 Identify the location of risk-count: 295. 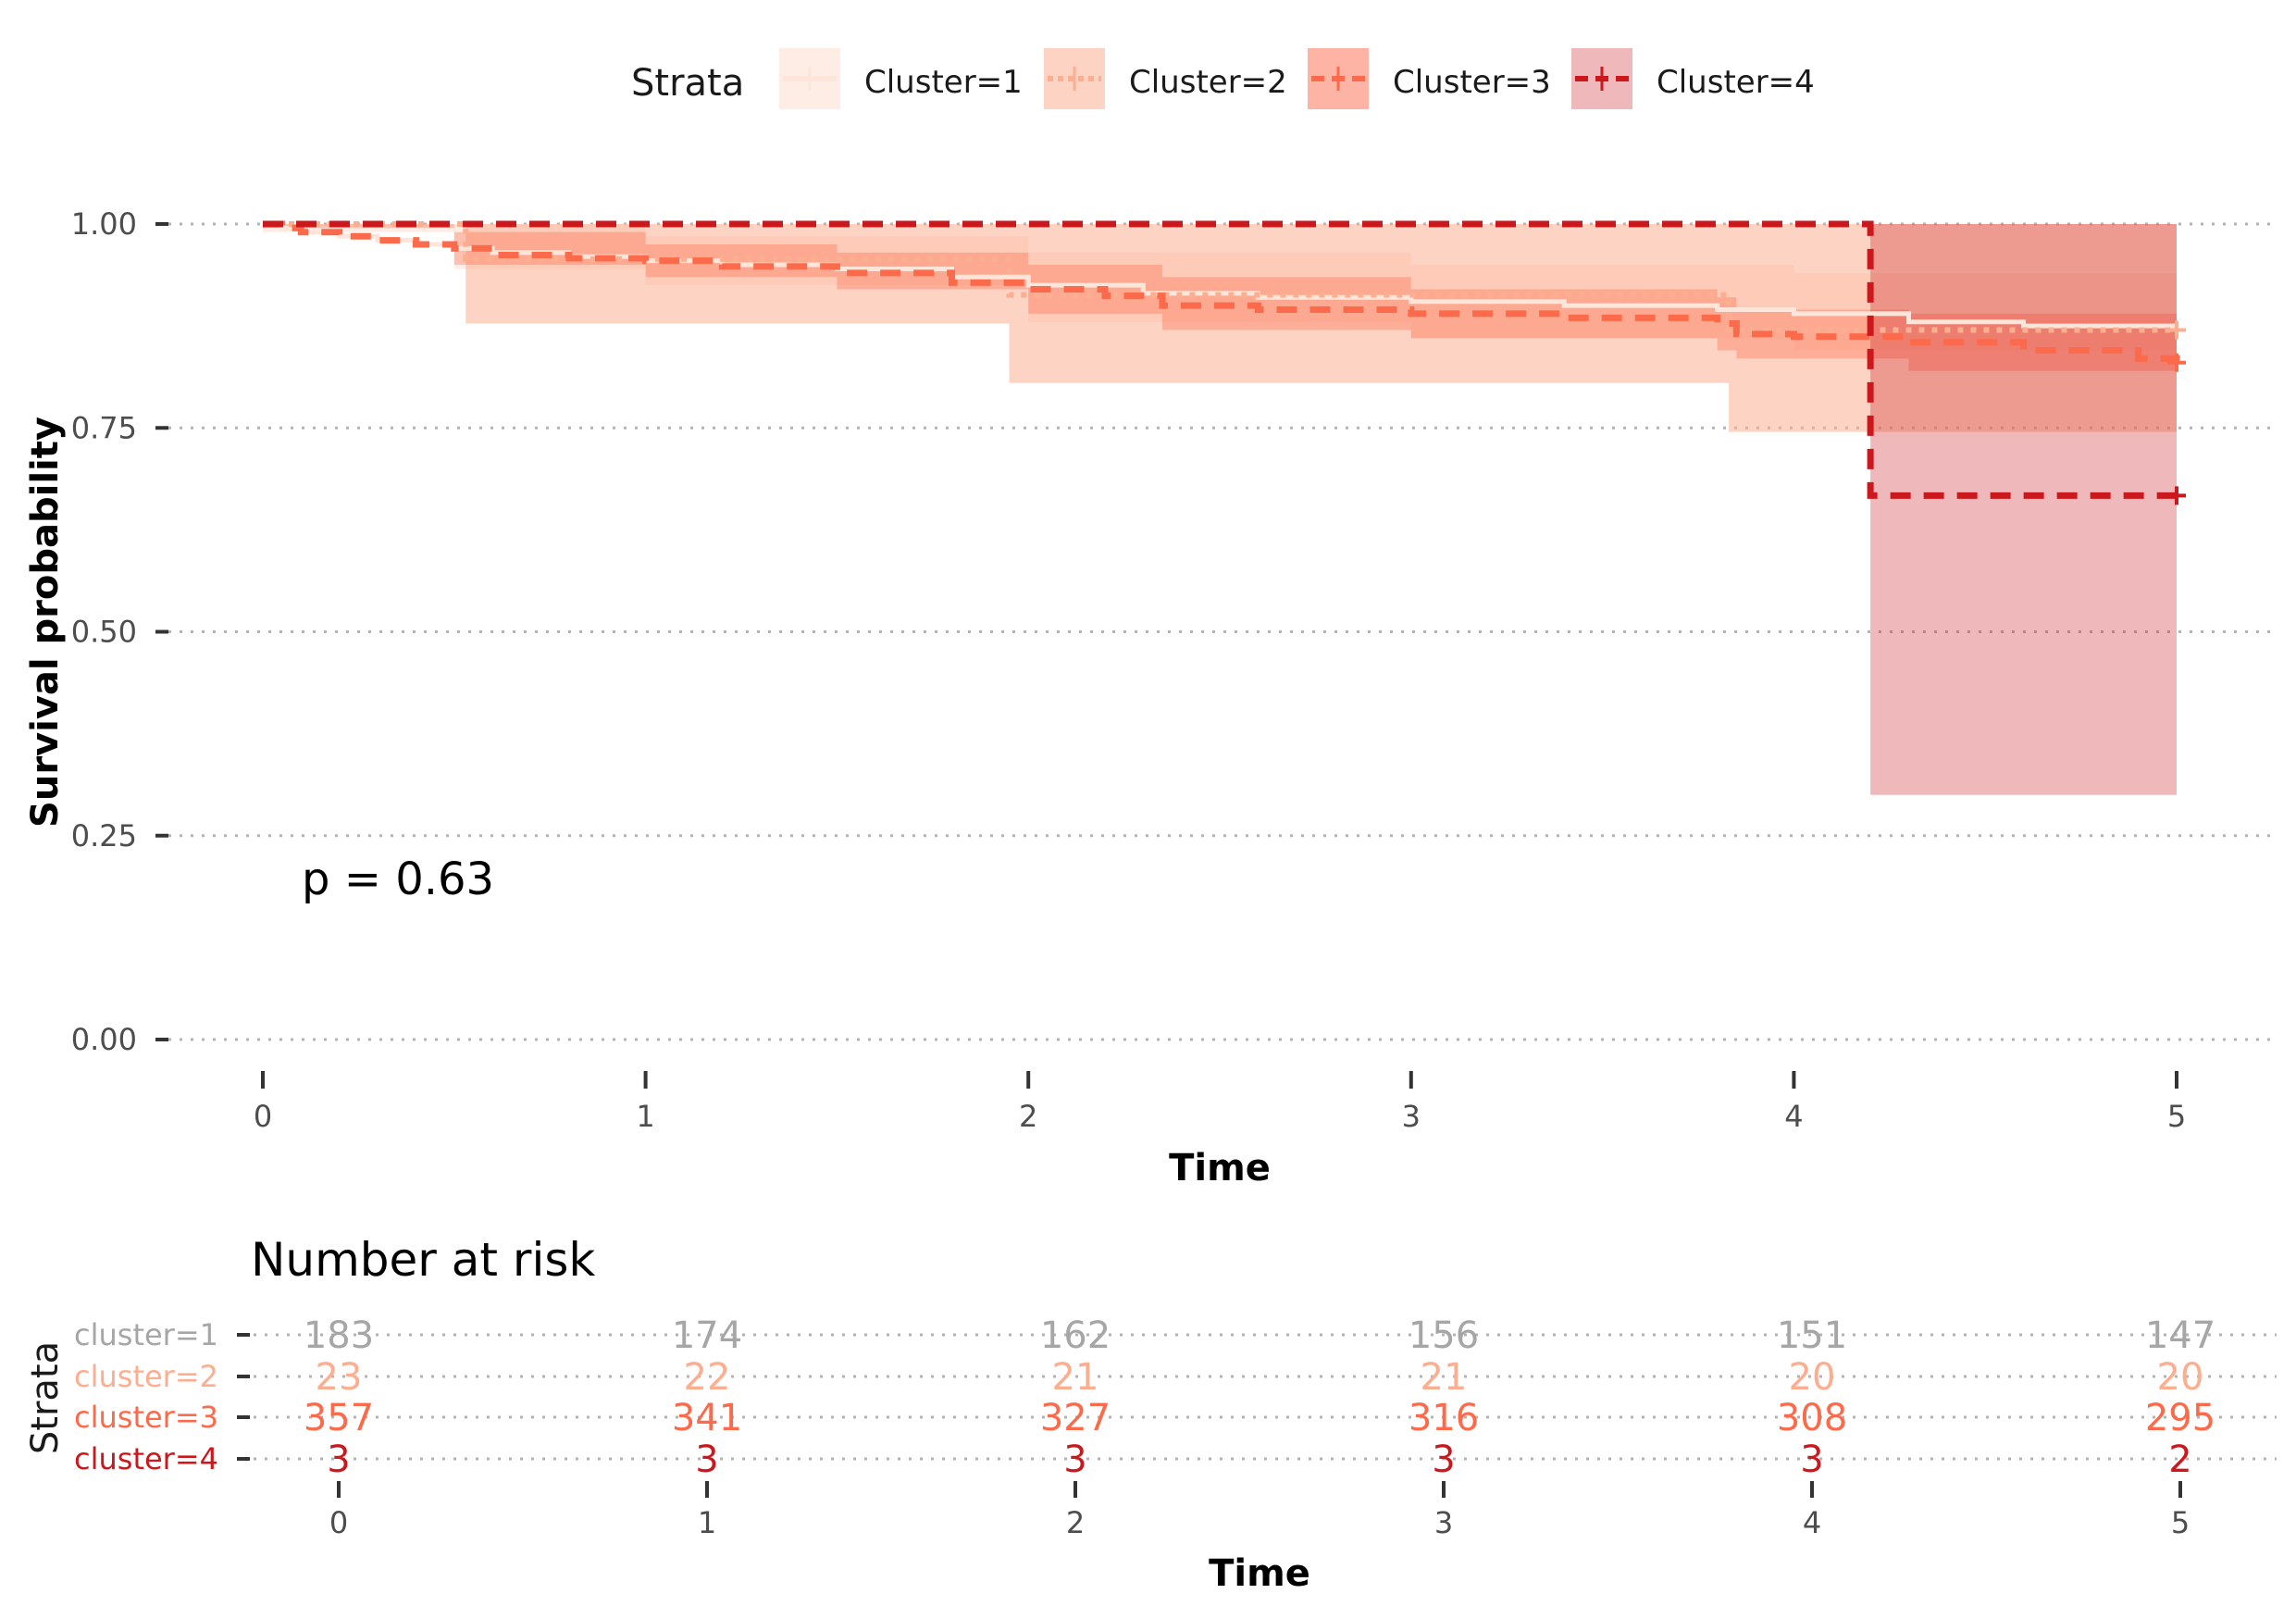
(2180, 1418).